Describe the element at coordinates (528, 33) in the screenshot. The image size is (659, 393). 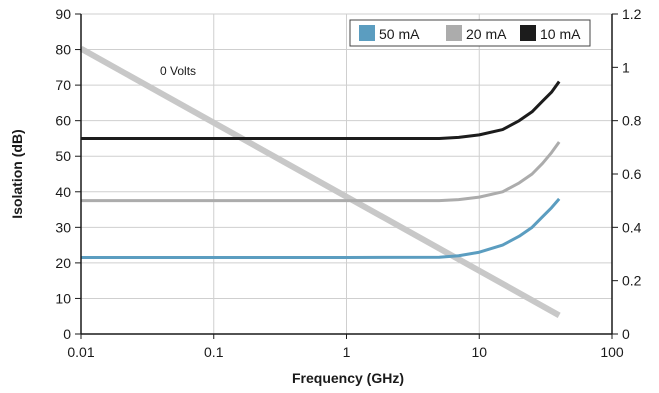
I see `legend-swatch-10ma` at that location.